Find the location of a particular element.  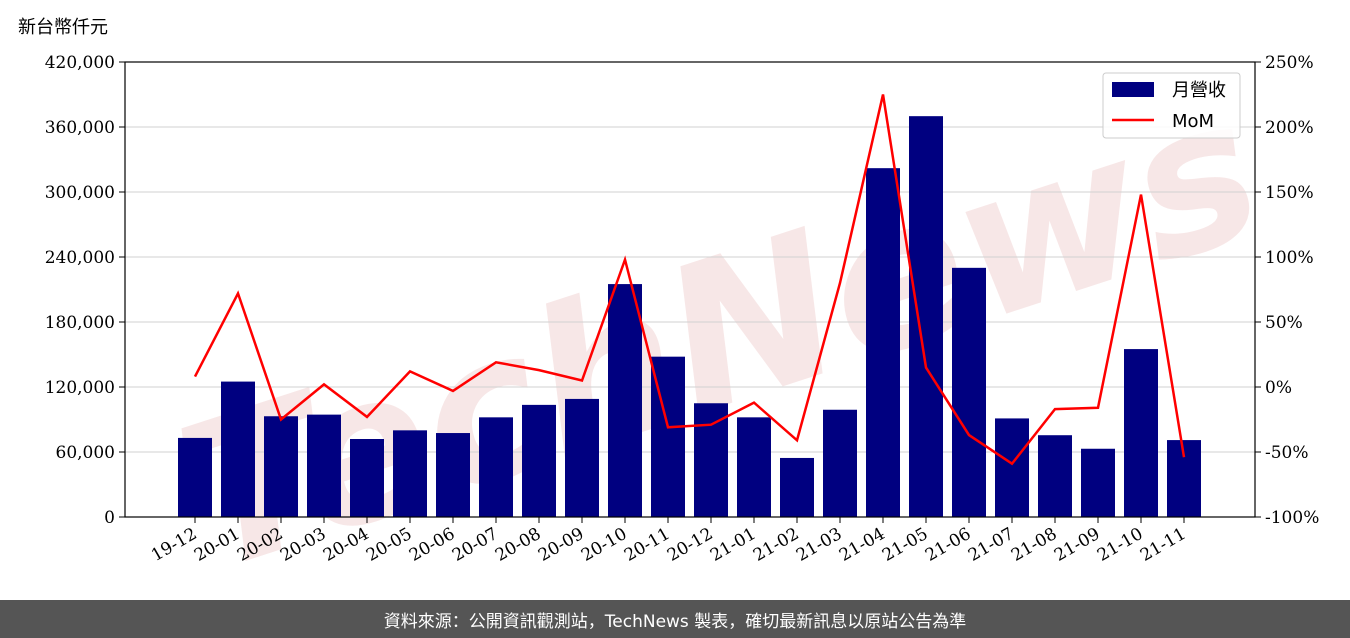

y-right-tick-label: 50% is located at coordinates (1284, 323).